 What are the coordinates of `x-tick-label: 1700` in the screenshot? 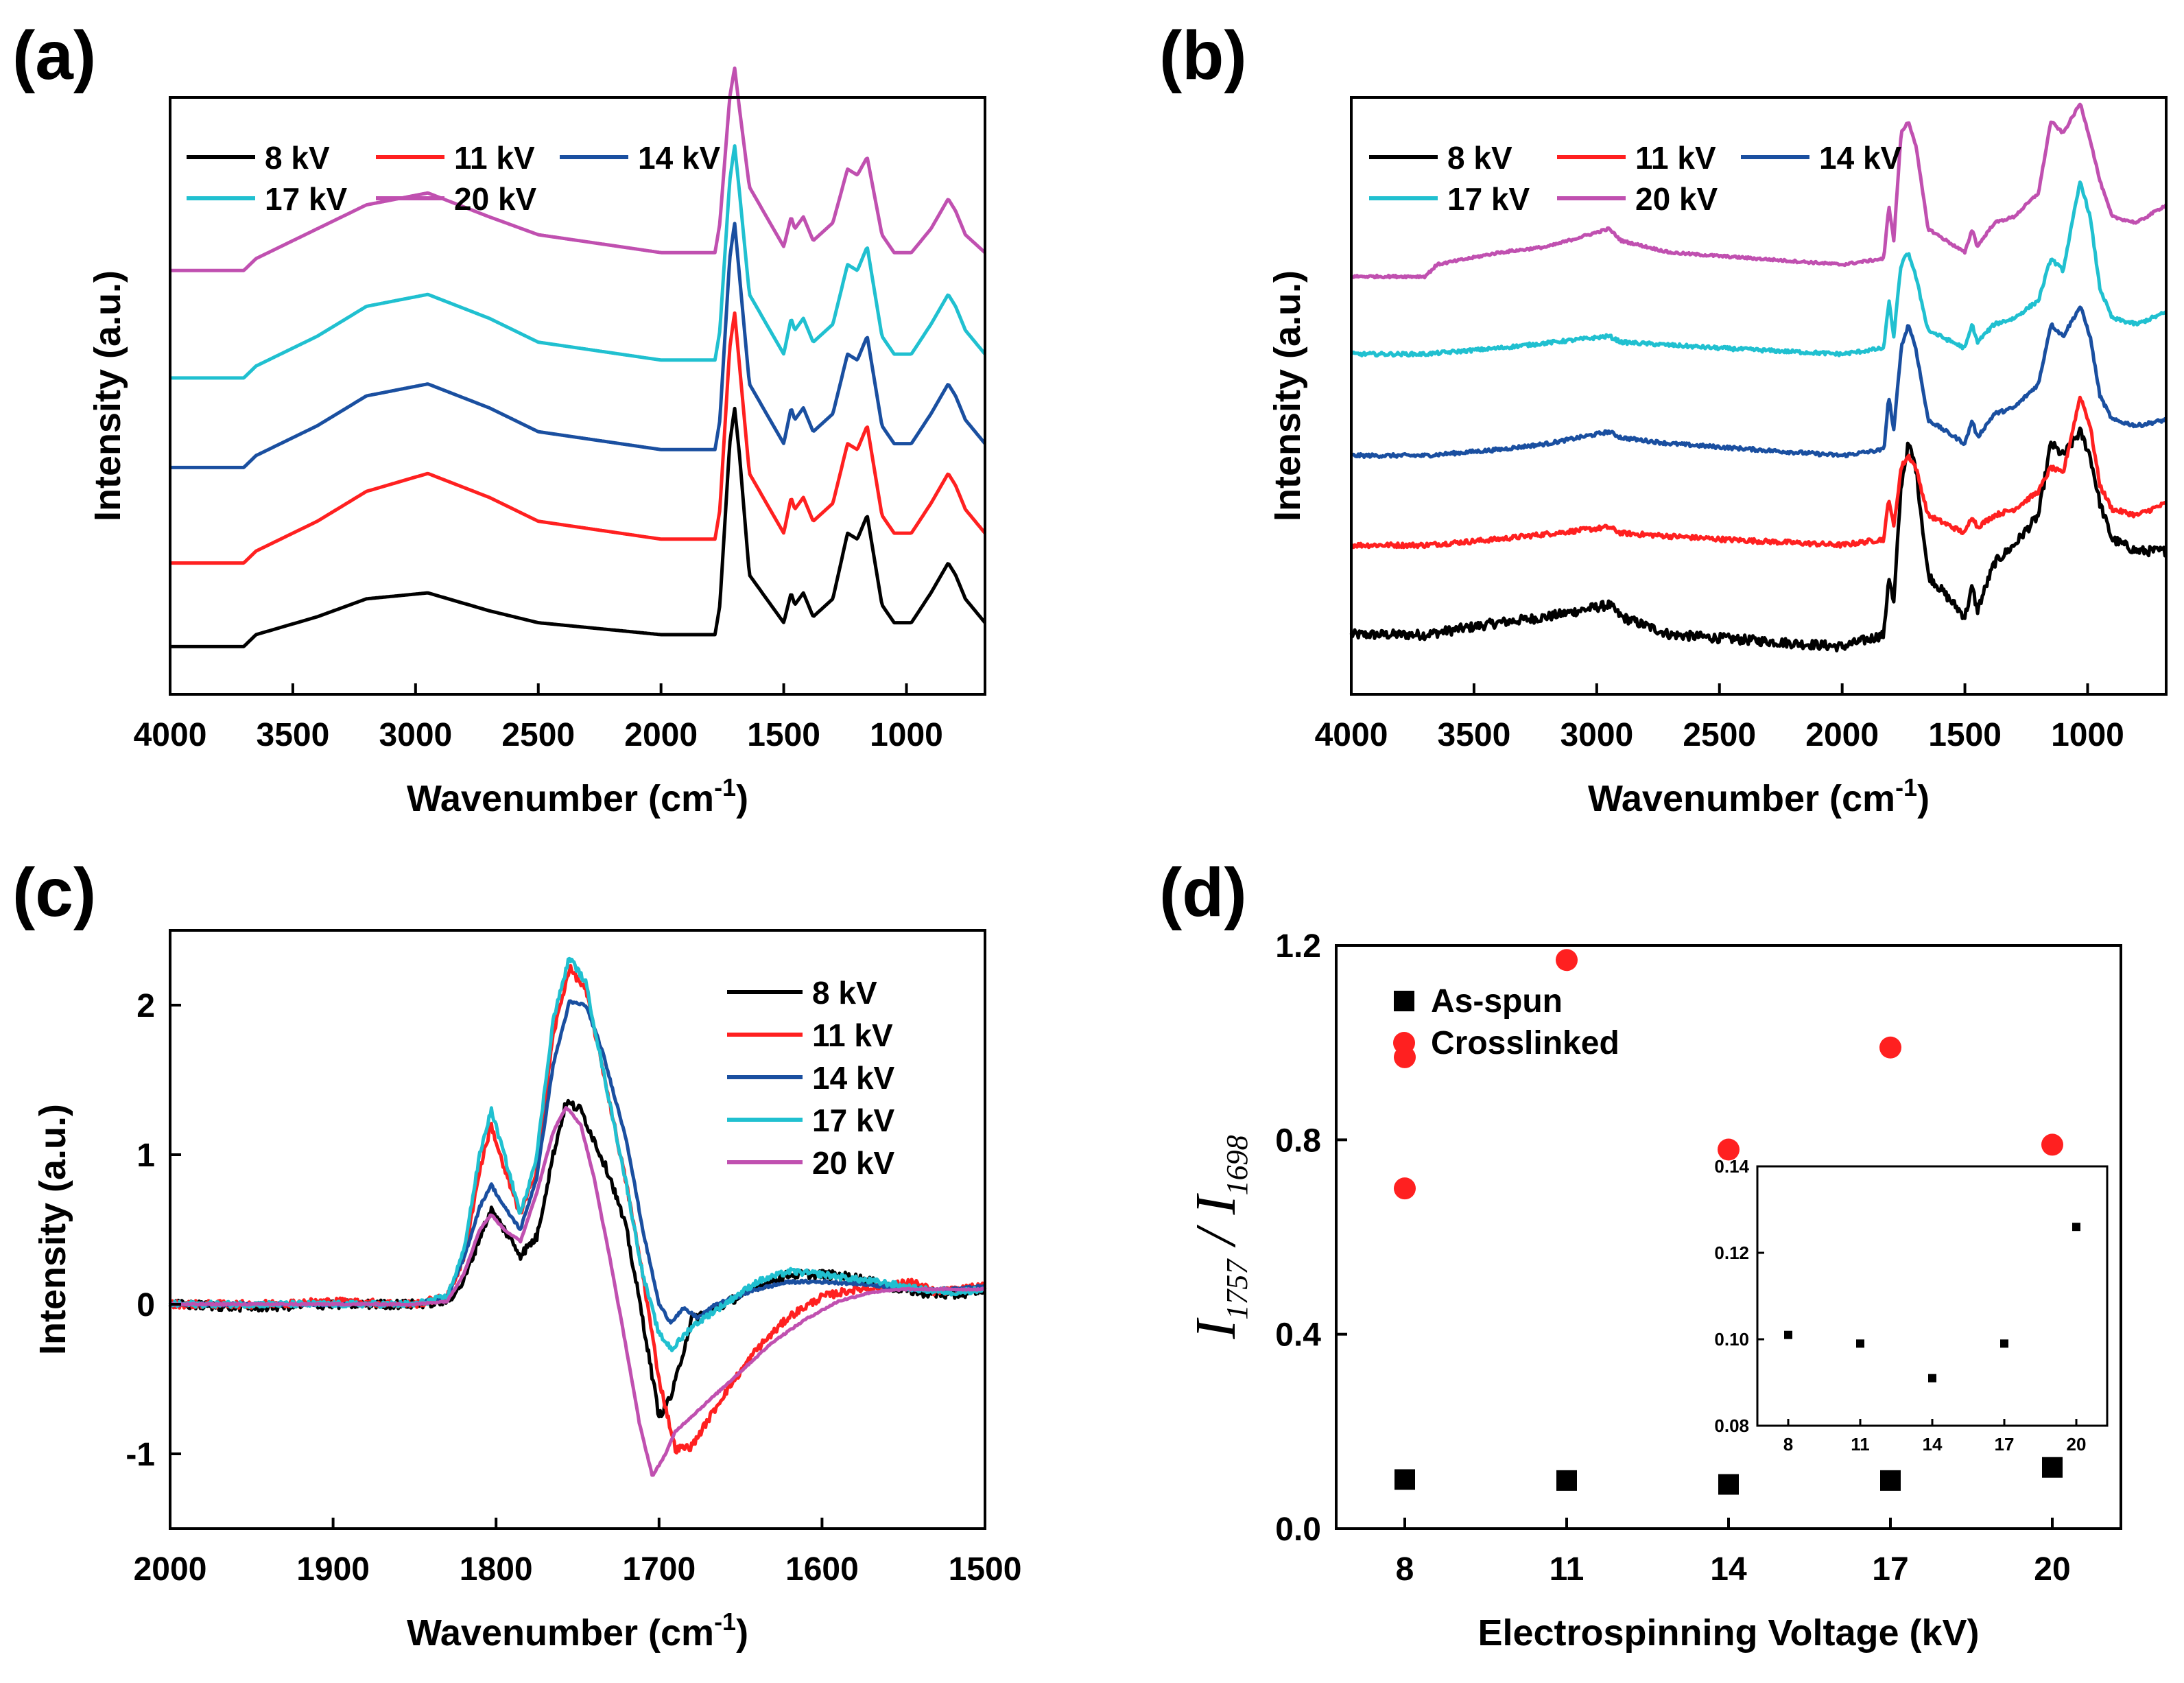 It's located at (659, 1569).